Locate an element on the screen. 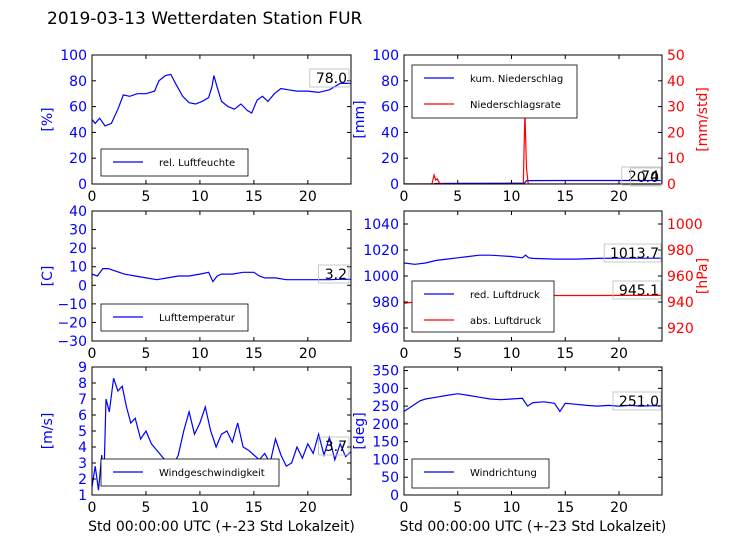 This screenshot has width=736, height=552. value-annotation: 945.1 is located at coordinates (639, 291).